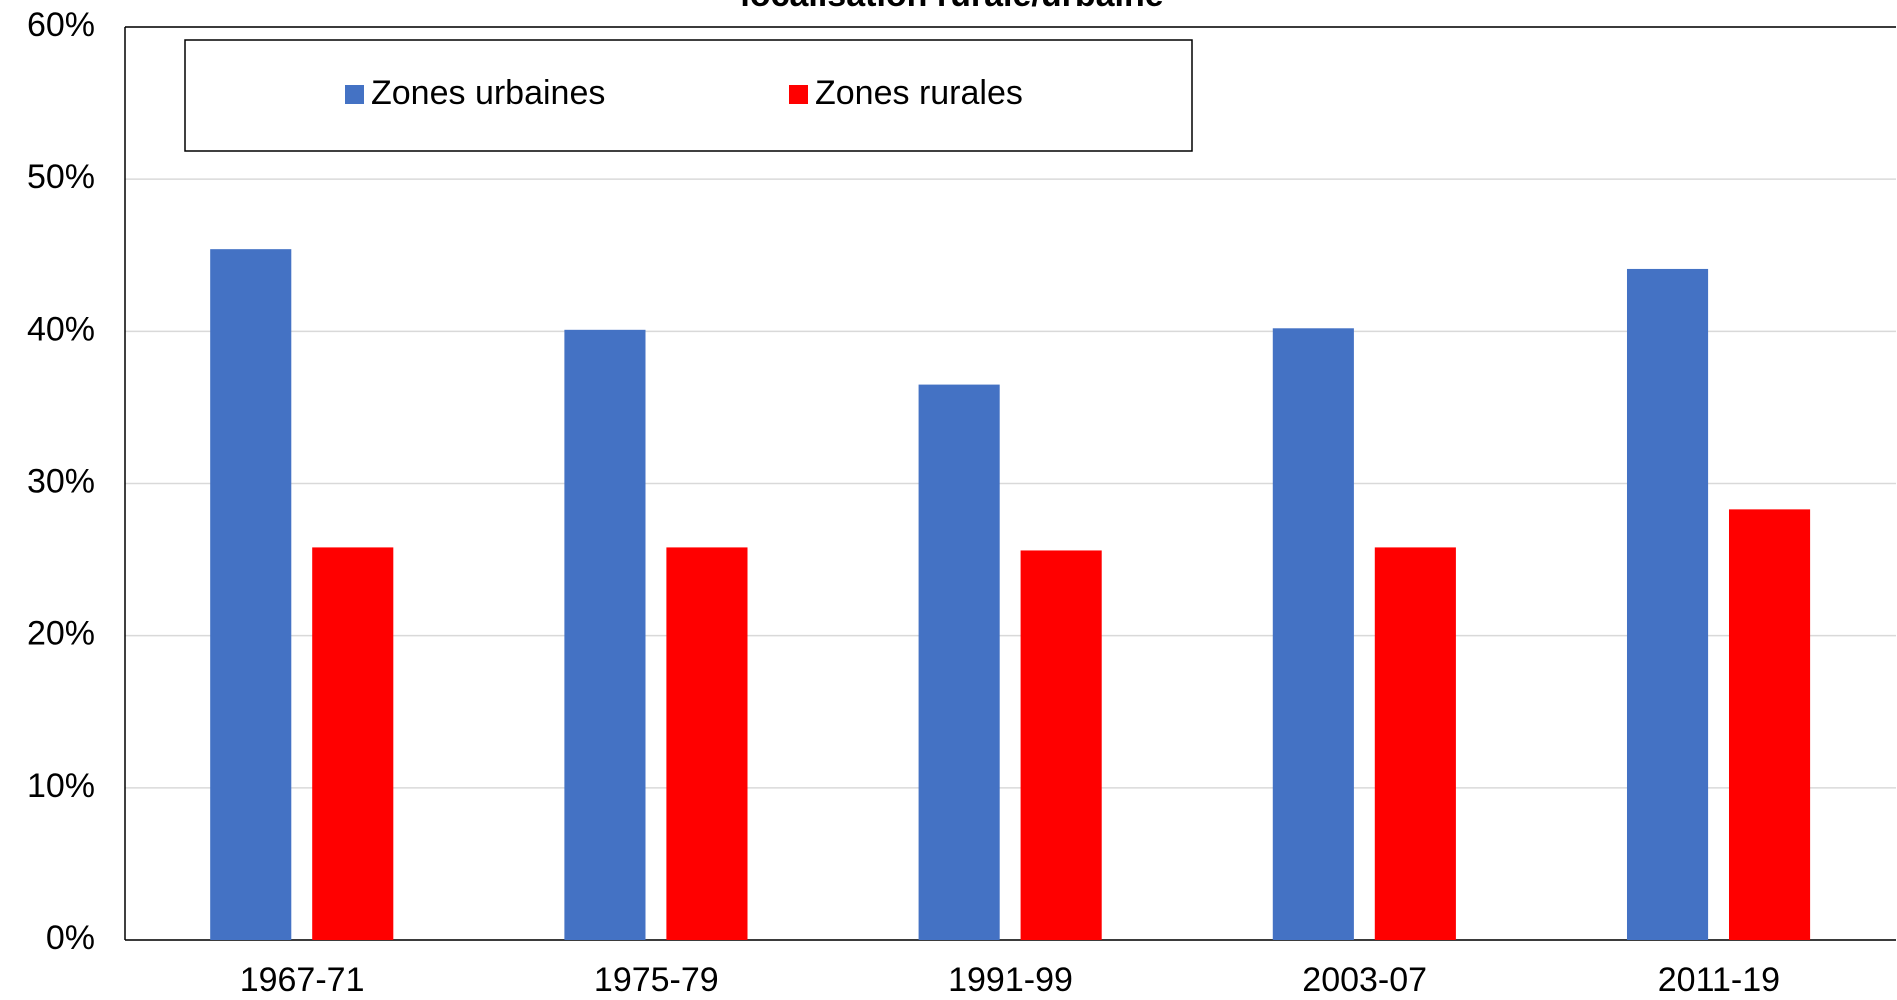  I want to click on x-tick-label: 1975-79, so click(656, 980).